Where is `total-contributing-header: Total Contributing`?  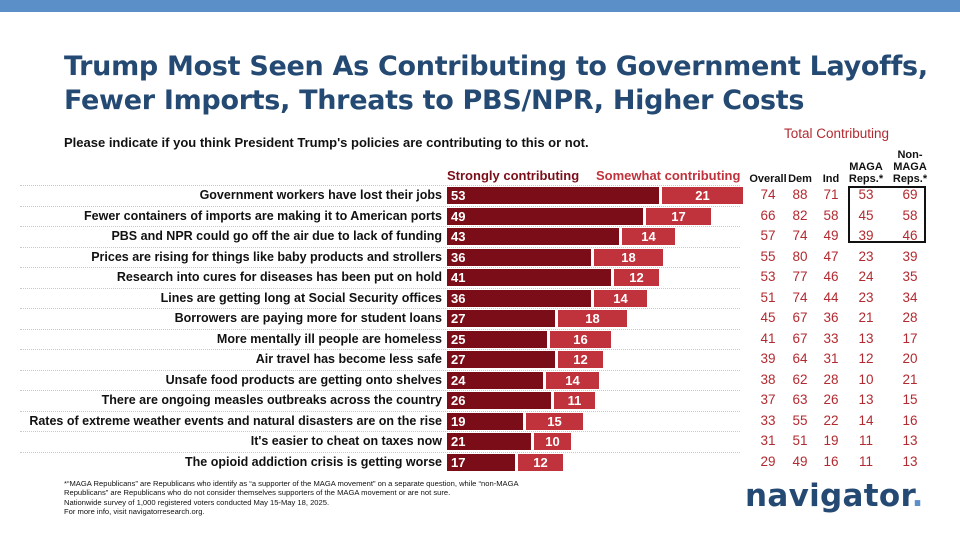
total-contributing-header: Total Contributing is located at coordinates (837, 133).